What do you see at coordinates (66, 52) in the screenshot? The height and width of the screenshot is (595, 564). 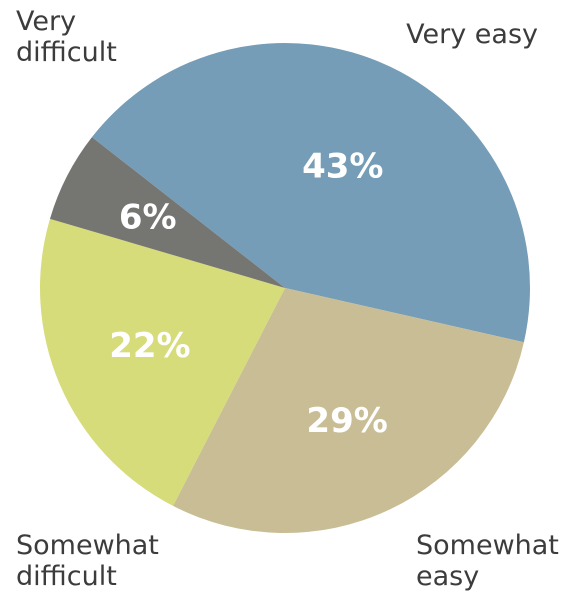 I see `label-very-difficult-line-2: difficult` at bounding box center [66, 52].